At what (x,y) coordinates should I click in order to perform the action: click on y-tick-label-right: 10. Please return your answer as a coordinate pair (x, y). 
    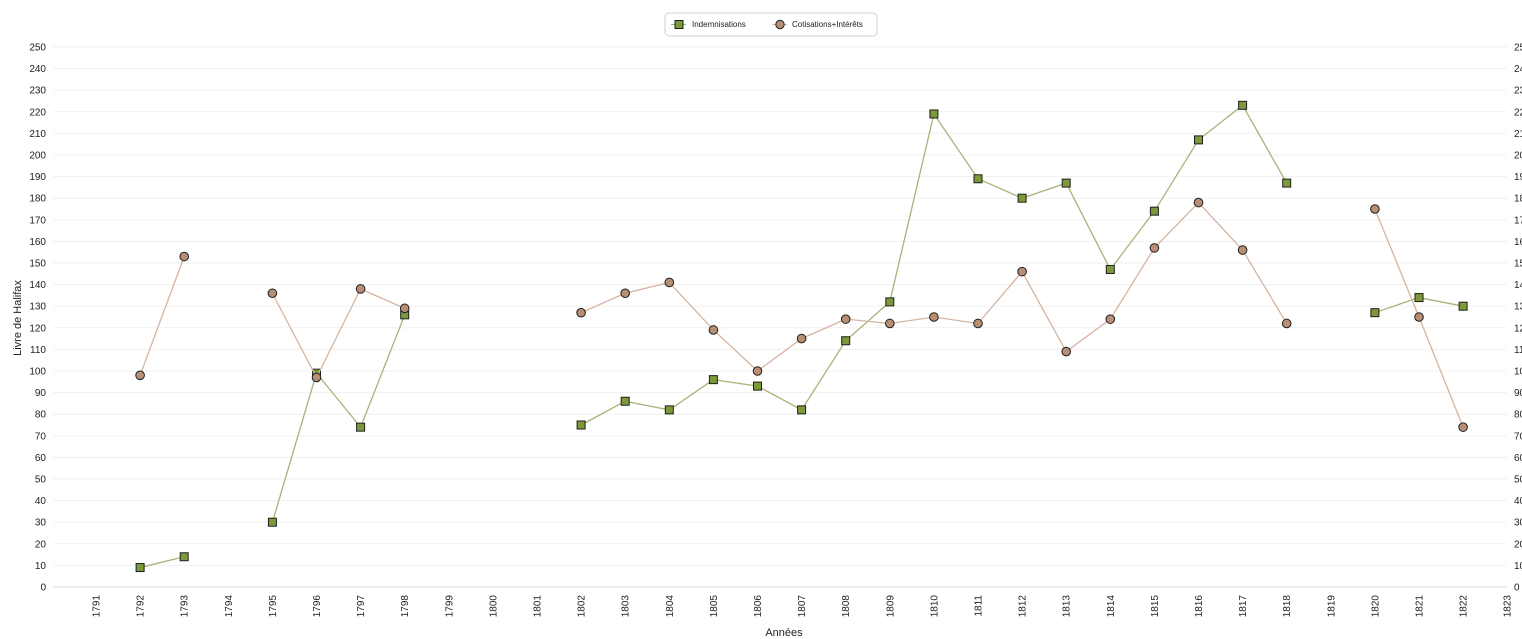
    Looking at the image, I should click on (1518, 566).